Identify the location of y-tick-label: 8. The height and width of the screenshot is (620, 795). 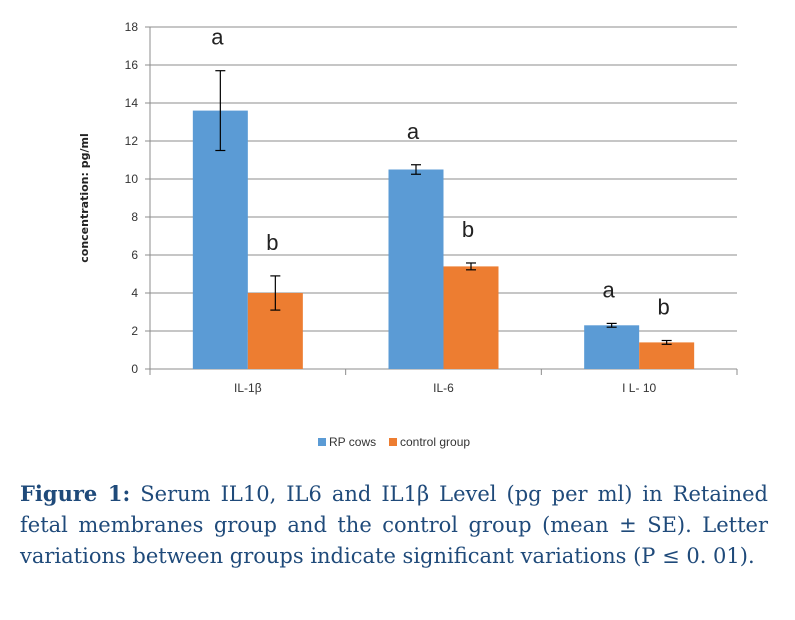
(134, 217).